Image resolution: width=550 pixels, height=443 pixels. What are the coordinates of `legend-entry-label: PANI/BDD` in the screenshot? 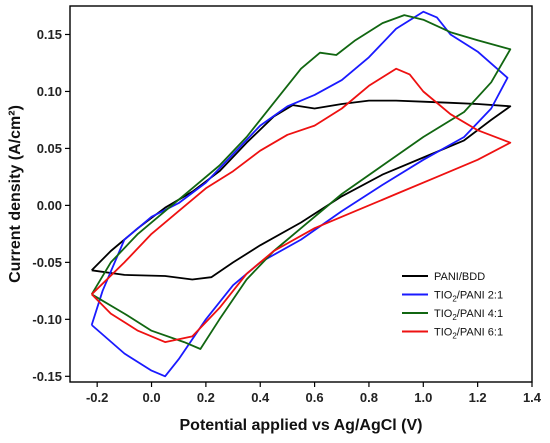 It's located at (459, 277).